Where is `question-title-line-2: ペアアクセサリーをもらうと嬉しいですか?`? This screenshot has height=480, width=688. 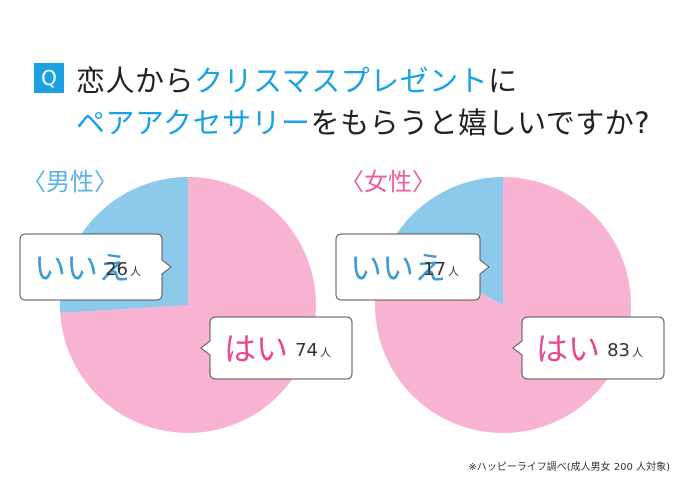 question-title-line-2: ペアアクセサリーをもらうと嬉しいですか? is located at coordinates (363, 121).